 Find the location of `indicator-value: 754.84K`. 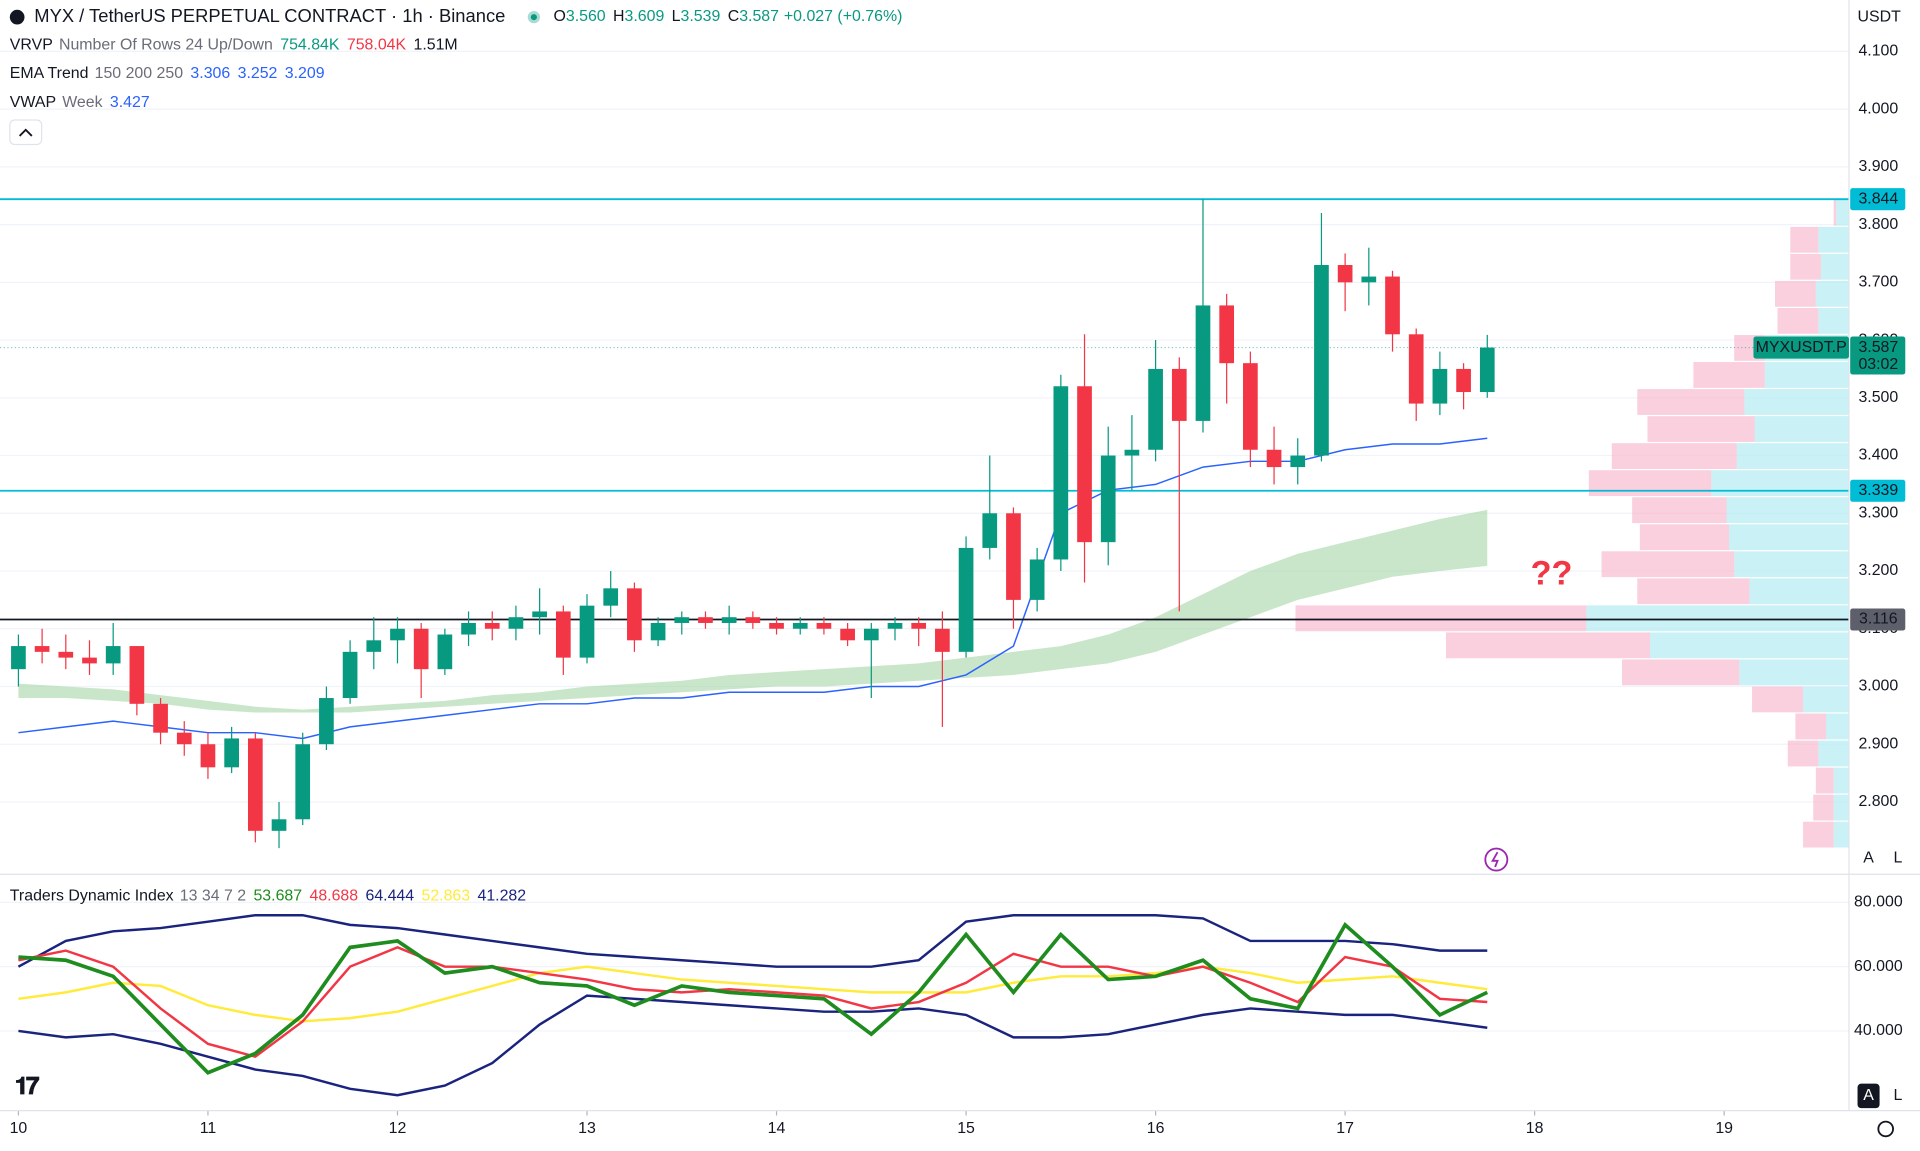

indicator-value: 754.84K is located at coordinates (310, 45).